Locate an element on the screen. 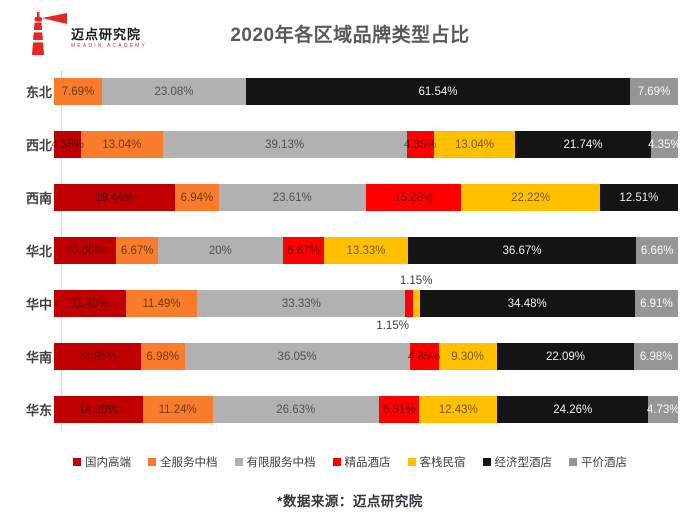 The width and height of the screenshot is (700, 517). bar-segment-全服务中档: 11.24% is located at coordinates (177, 409).